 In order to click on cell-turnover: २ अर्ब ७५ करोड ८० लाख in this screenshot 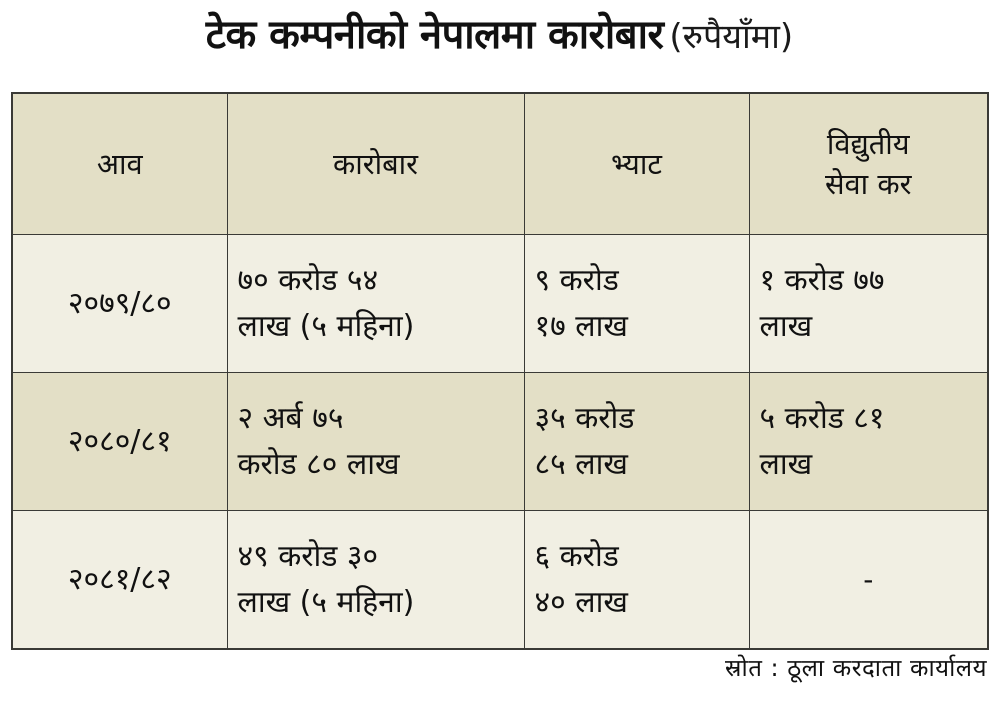, I will do `click(375, 441)`.